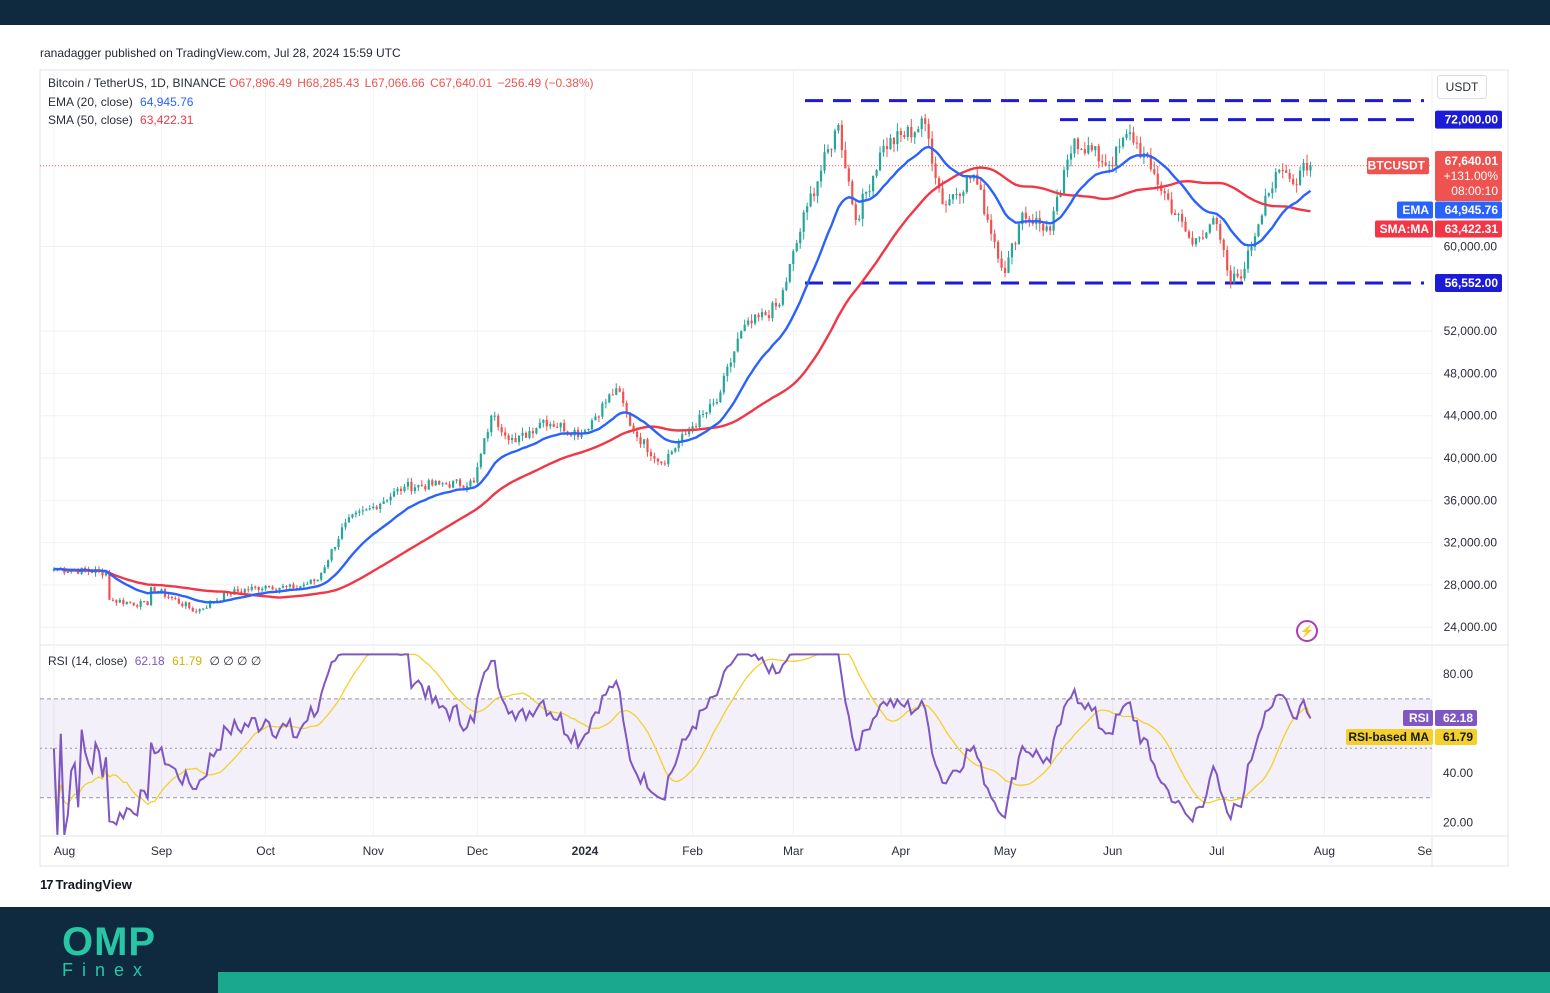 Image resolution: width=1550 pixels, height=993 pixels. What do you see at coordinates (1397, 166) in the screenshot?
I see `symbol-tag: BTCUSDT` at bounding box center [1397, 166].